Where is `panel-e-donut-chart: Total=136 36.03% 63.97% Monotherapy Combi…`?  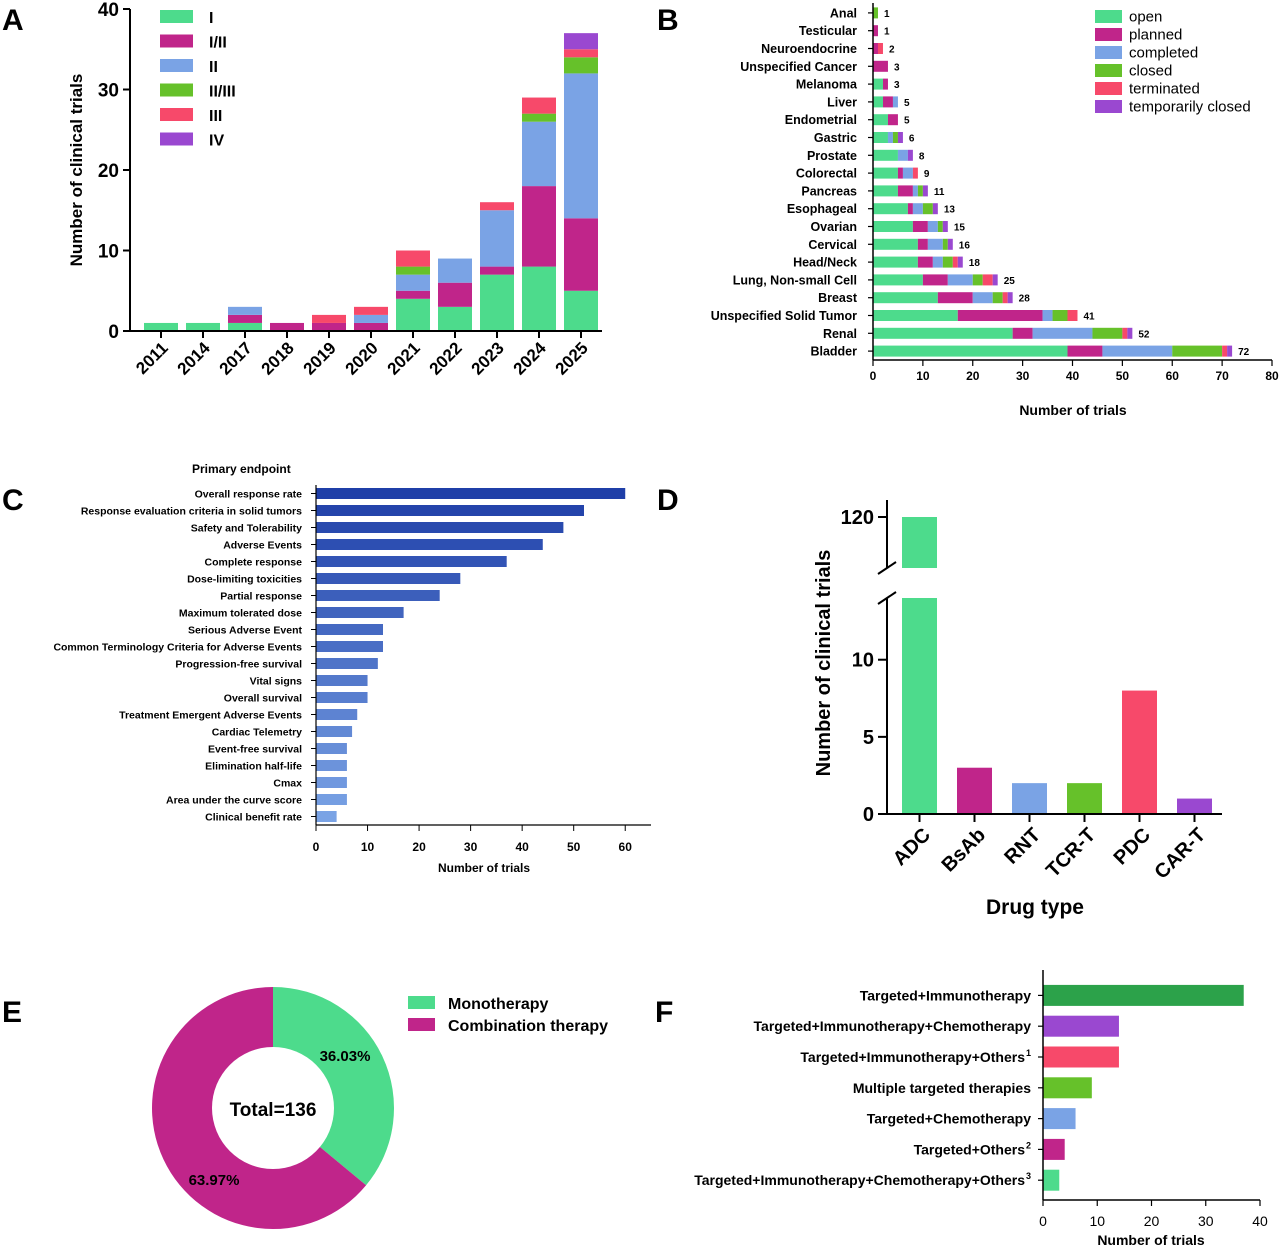
panel-e-donut-chart: Total=136 36.03% 63.97% Monotherapy Combi… is located at coordinates (380, 1107).